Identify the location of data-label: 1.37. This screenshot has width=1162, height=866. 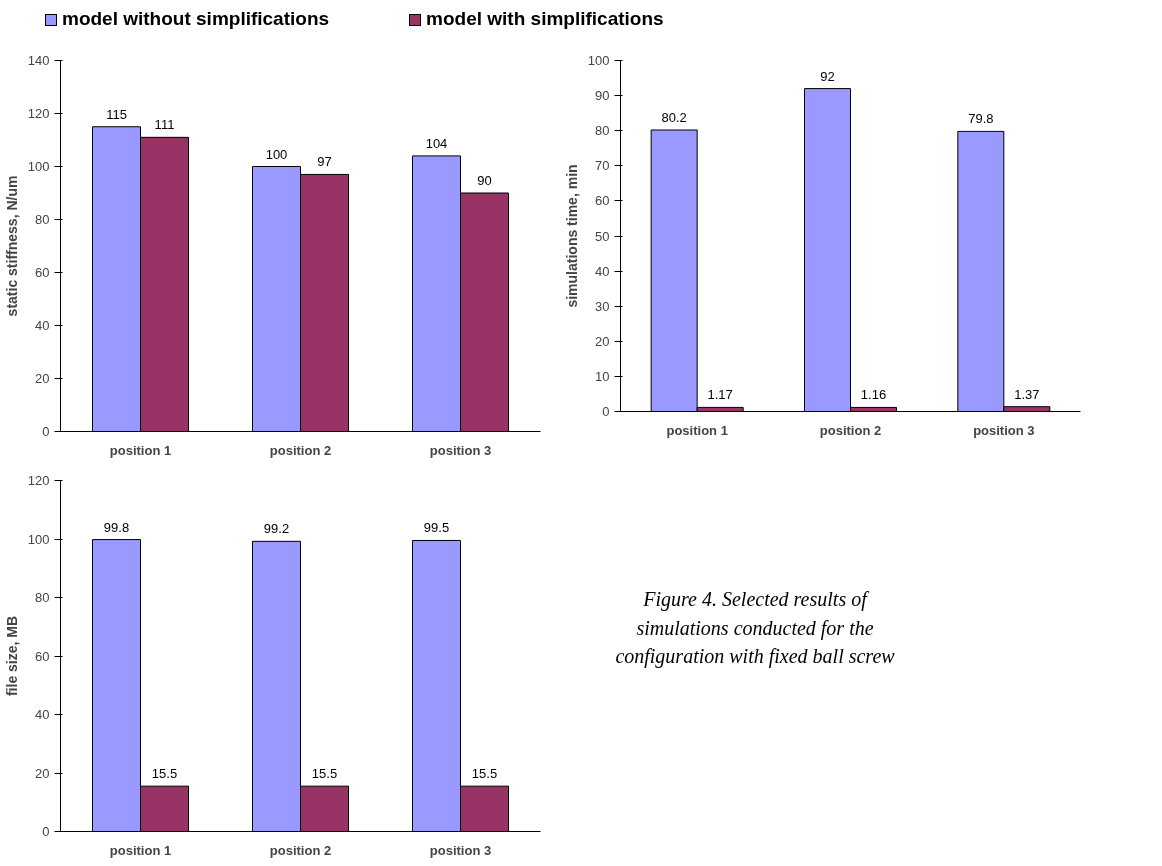
(1027, 394).